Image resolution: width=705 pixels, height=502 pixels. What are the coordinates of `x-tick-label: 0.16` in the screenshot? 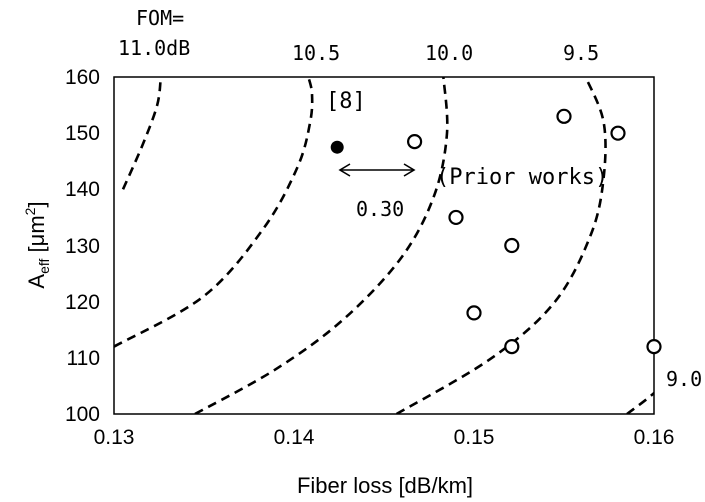 It's located at (654, 437).